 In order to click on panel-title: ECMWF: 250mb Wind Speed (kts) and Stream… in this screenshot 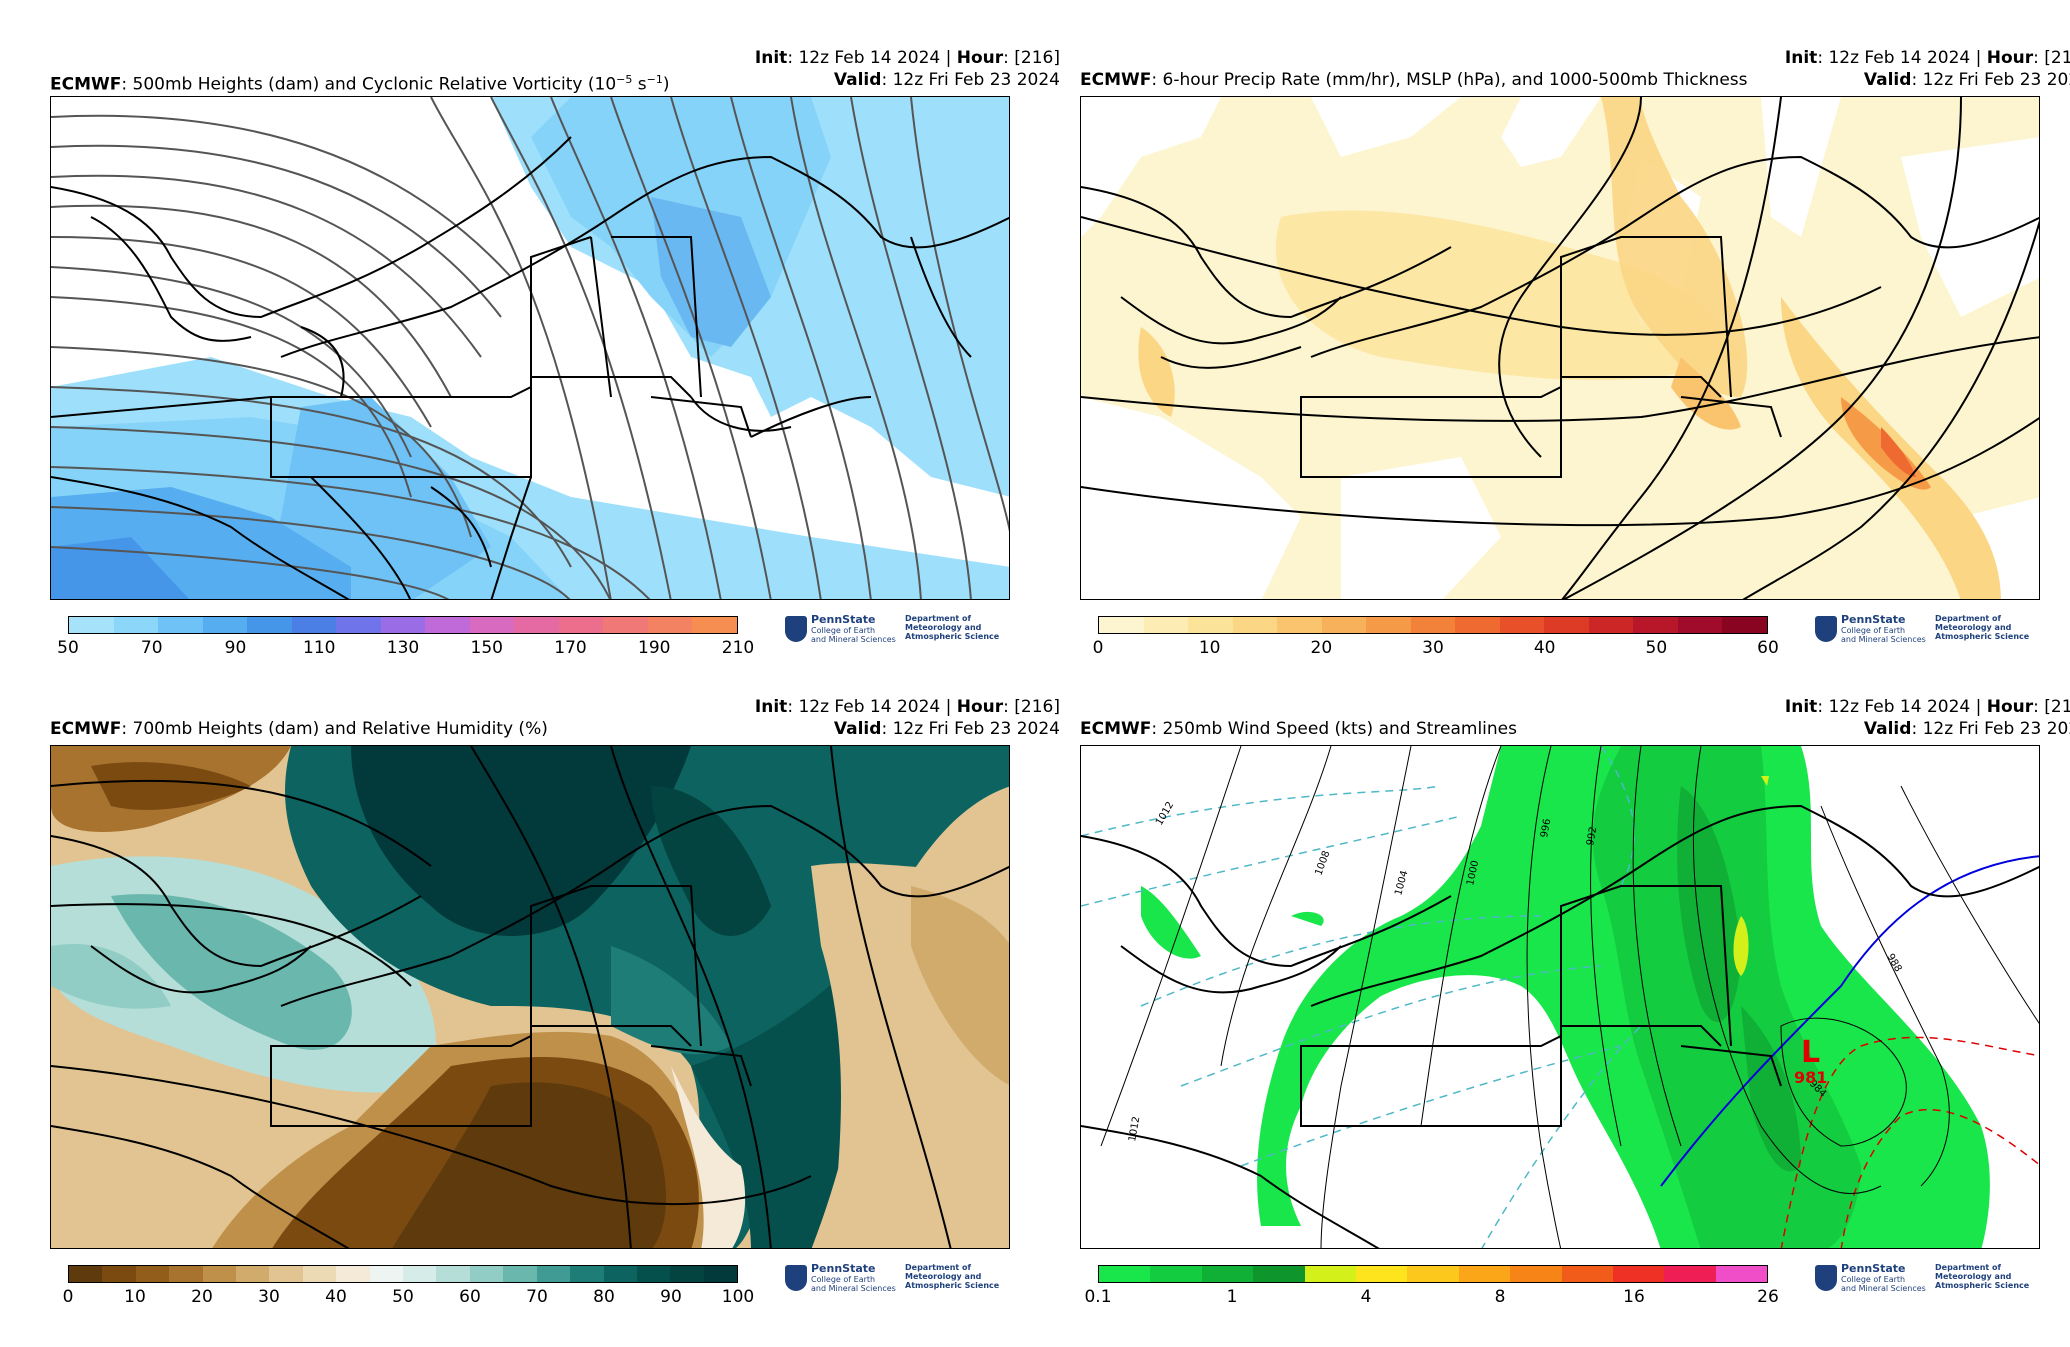, I will do `click(1298, 729)`.